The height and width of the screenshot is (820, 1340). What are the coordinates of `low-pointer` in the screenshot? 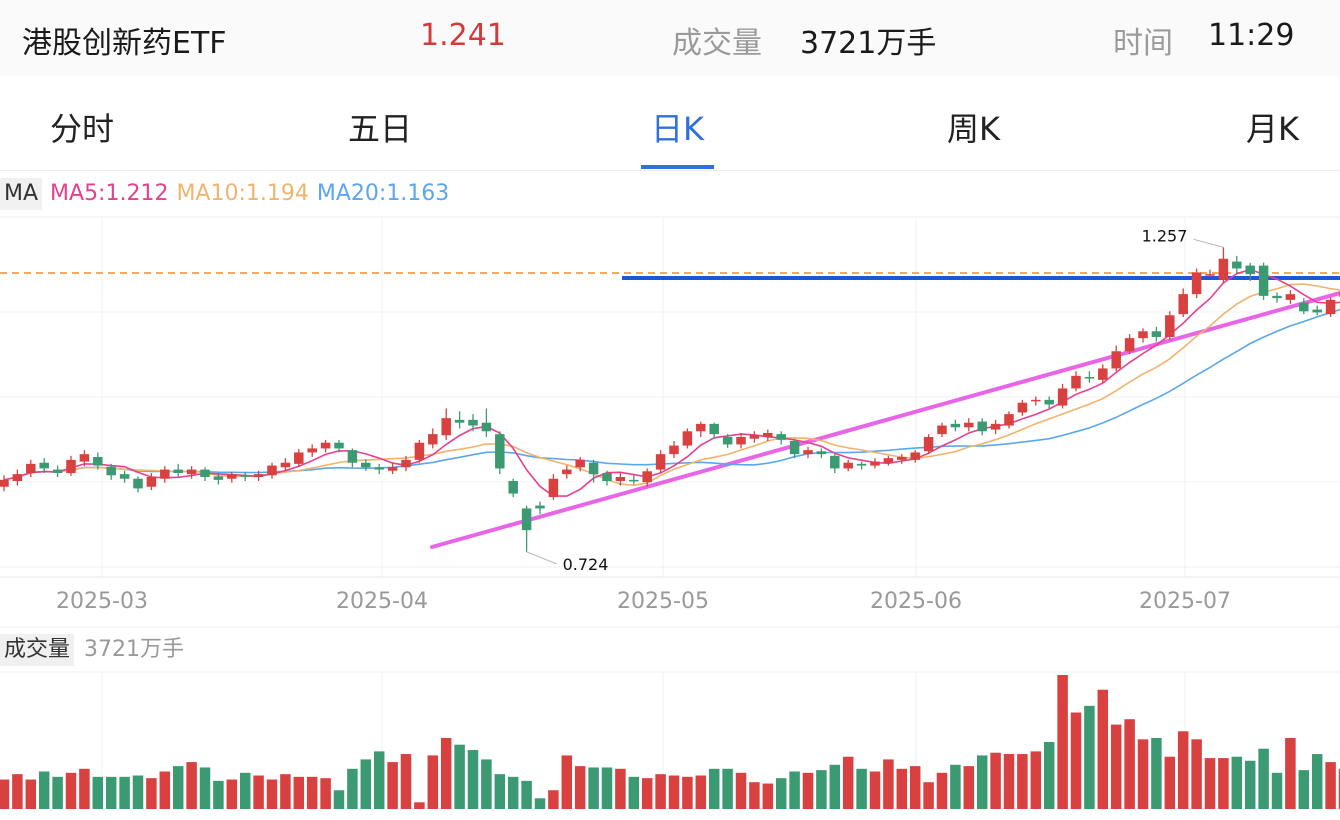 It's located at (541, 558).